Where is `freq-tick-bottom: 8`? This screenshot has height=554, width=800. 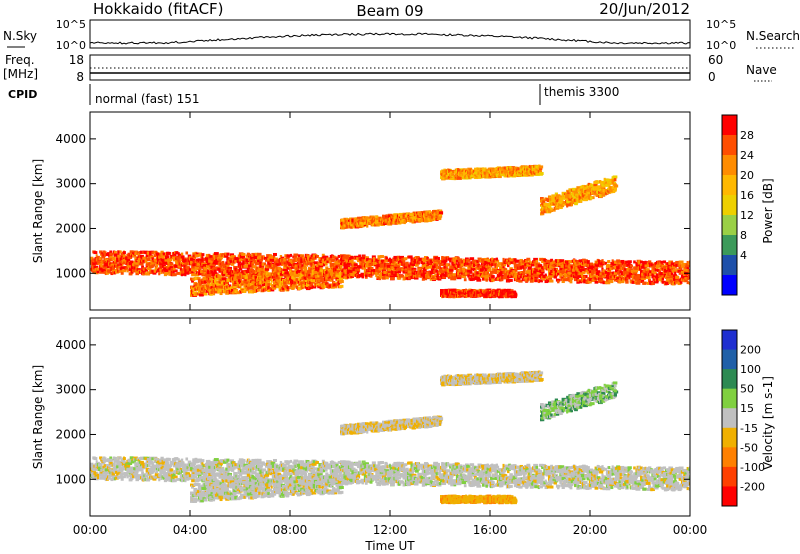
freq-tick-bottom: 8 is located at coordinates (80, 77).